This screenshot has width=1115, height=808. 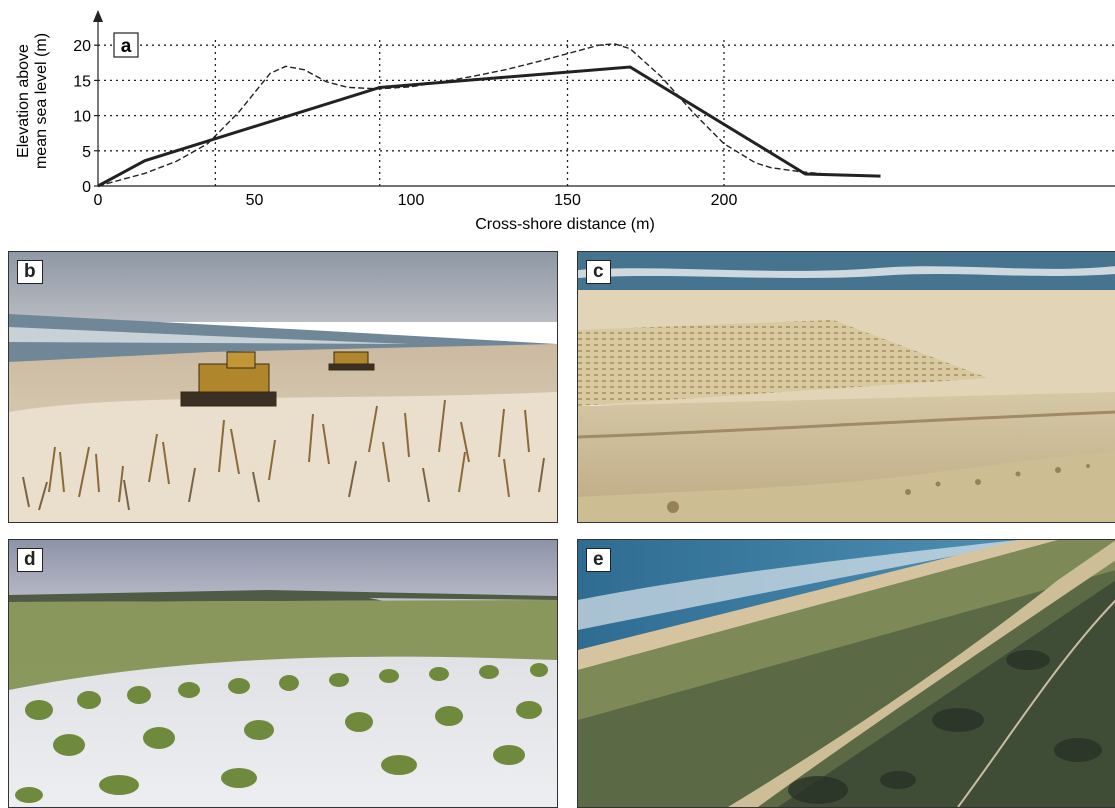 I want to click on y-tick-label: 20, so click(x=82, y=46).